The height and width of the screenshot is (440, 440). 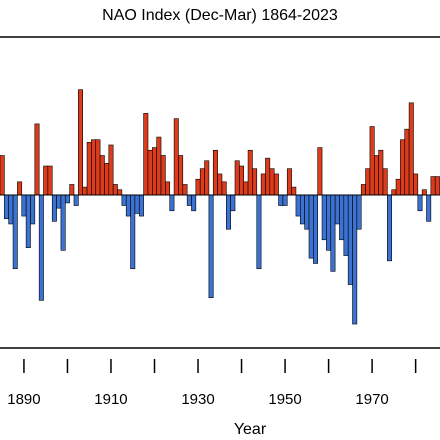 What do you see at coordinates (23, 399) in the screenshot?
I see `x-tick-label: 1890` at bounding box center [23, 399].